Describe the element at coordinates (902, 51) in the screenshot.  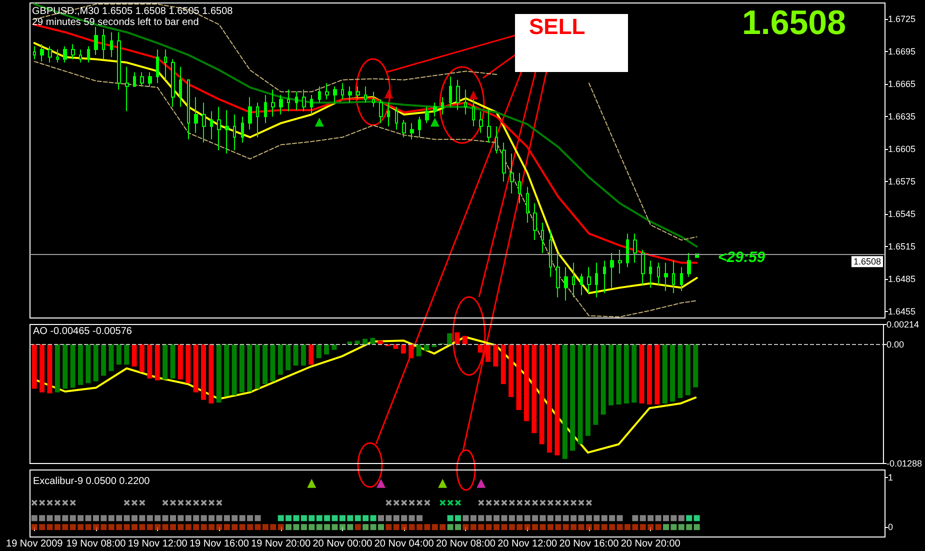
I see `y-tick-label: 1.6695` at that location.